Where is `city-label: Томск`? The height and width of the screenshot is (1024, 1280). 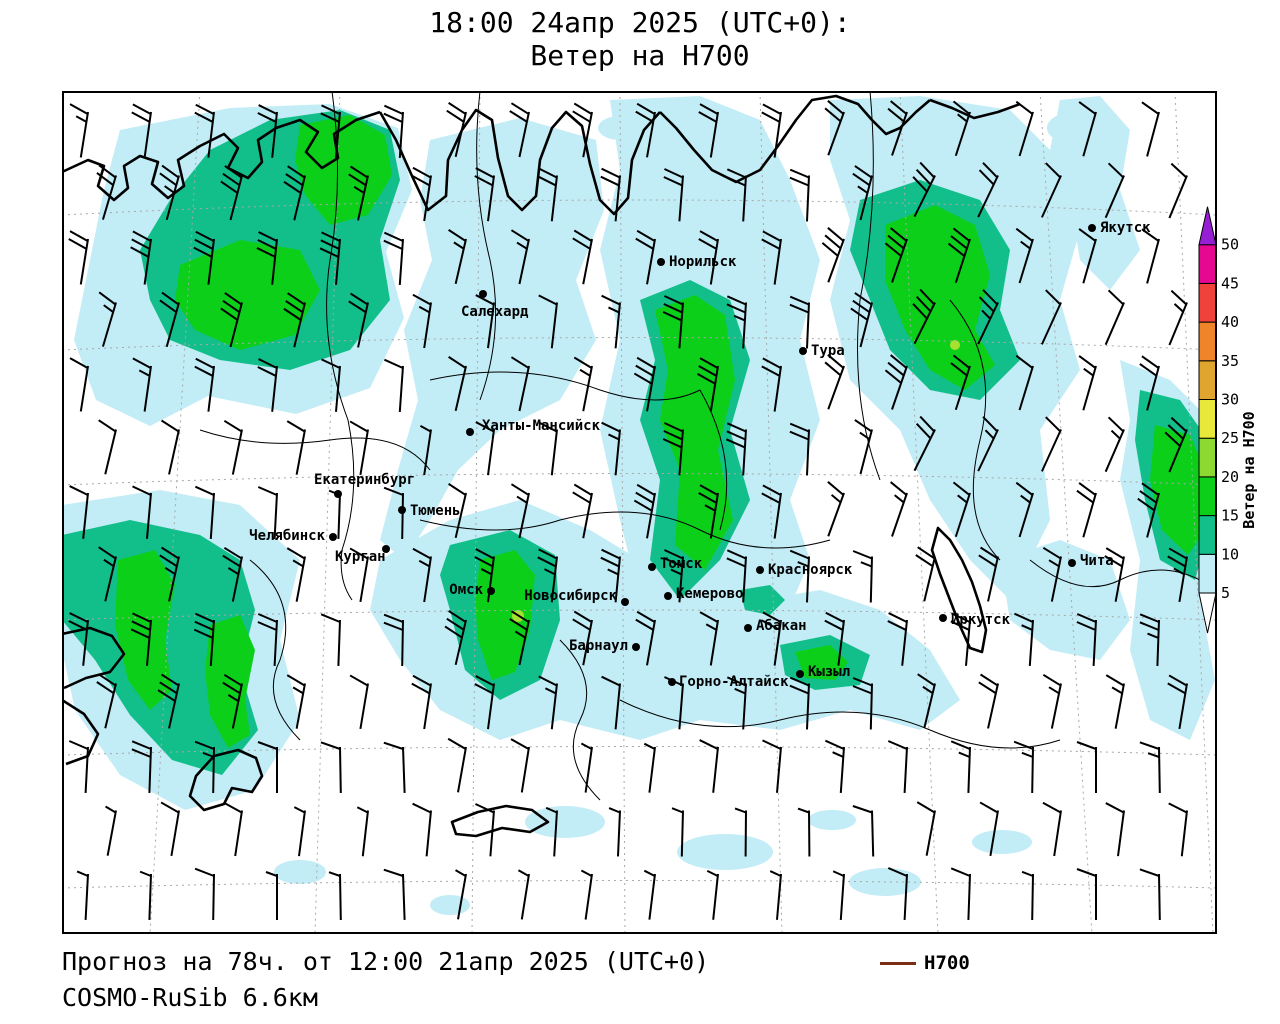
city-label: Томск is located at coordinates (681, 564).